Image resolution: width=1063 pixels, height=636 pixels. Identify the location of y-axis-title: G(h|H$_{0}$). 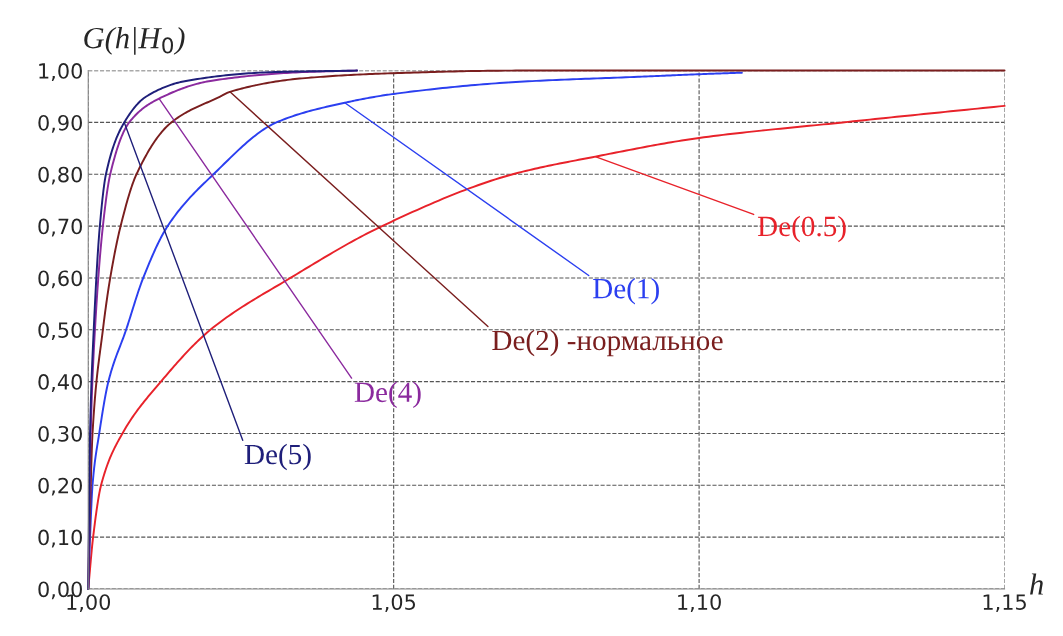
(134, 40).